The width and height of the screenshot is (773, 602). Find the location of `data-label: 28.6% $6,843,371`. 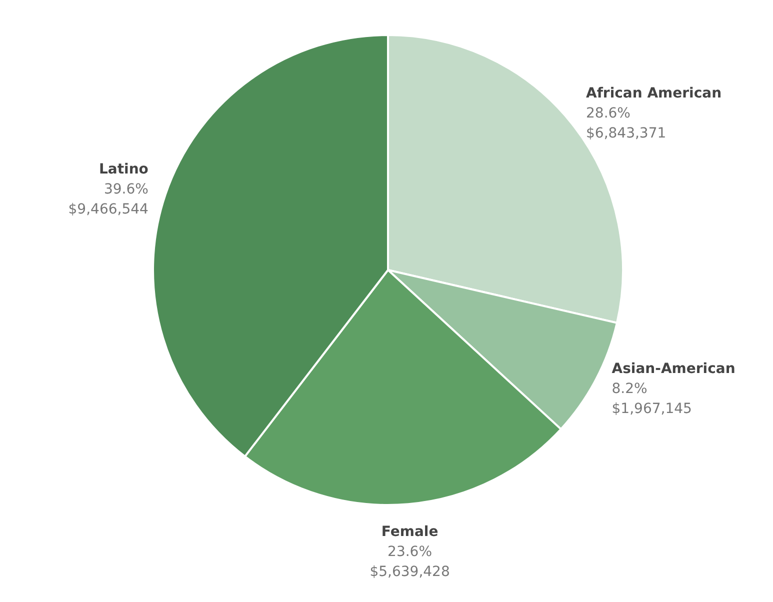

data-label: 28.6% $6,843,371 is located at coordinates (626, 124).